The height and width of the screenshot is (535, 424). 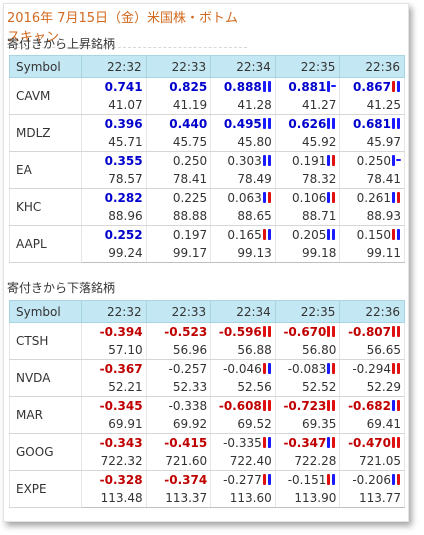 What do you see at coordinates (307, 197) in the screenshot?
I see `change-cell: 0.106` at bounding box center [307, 197].